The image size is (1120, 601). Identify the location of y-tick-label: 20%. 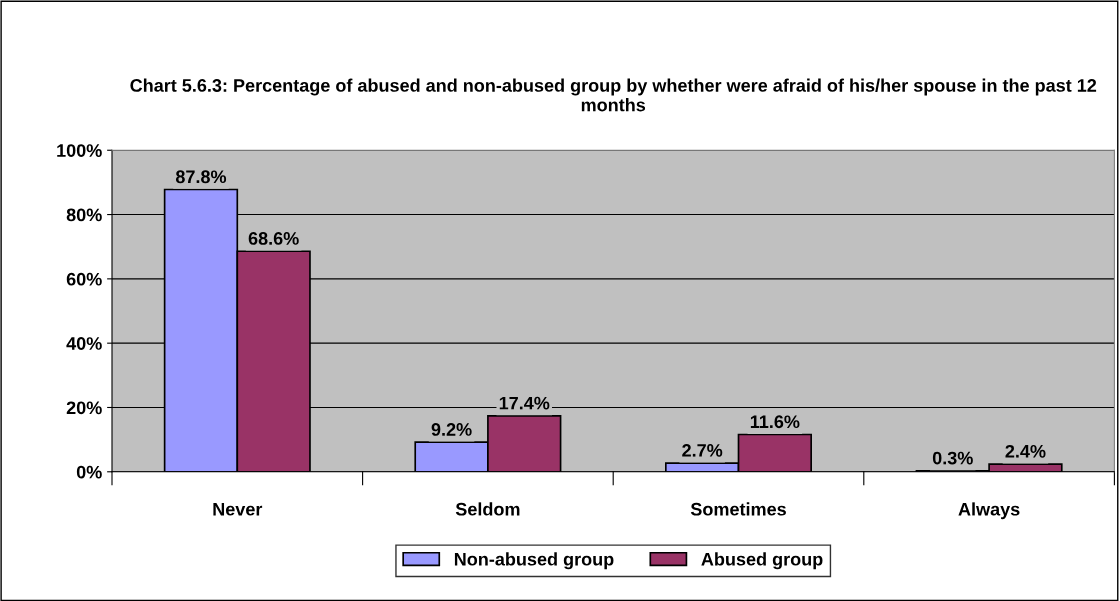
(84, 408).